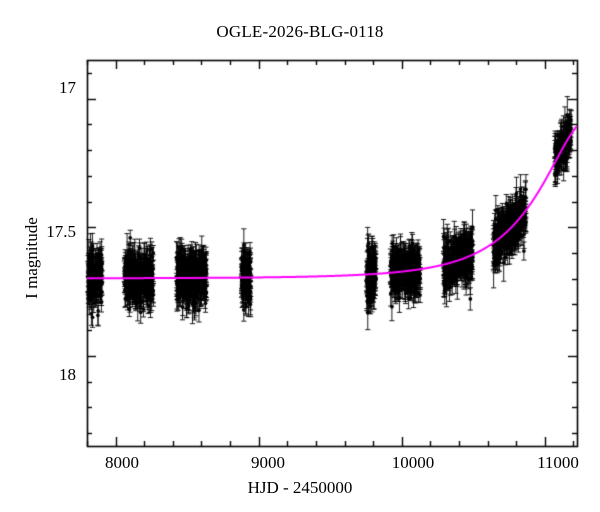 This screenshot has width=600, height=512. I want to click on y-tick-label-17-5: 17.5, so click(61, 231).